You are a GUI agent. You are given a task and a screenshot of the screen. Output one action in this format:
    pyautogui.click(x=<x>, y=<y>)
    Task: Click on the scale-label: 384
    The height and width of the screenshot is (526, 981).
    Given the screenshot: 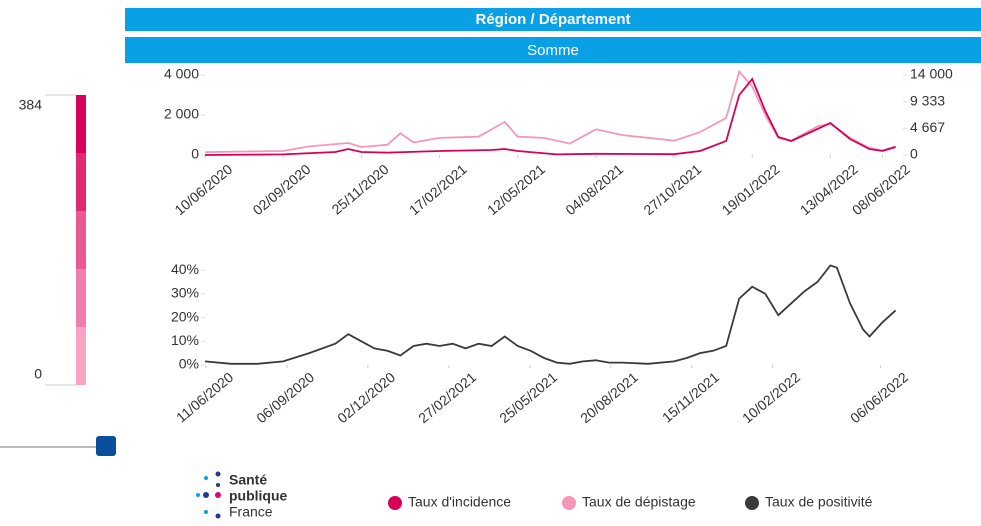 What is the action you would take?
    pyautogui.click(x=31, y=105)
    